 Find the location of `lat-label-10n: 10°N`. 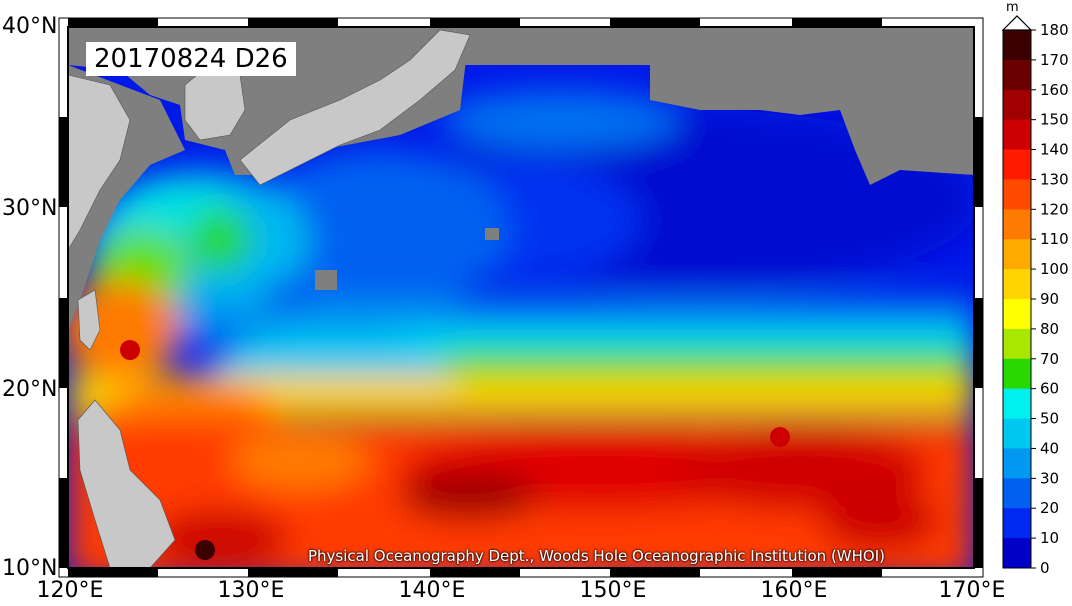

lat-label-10n: 10°N is located at coordinates (30, 568).